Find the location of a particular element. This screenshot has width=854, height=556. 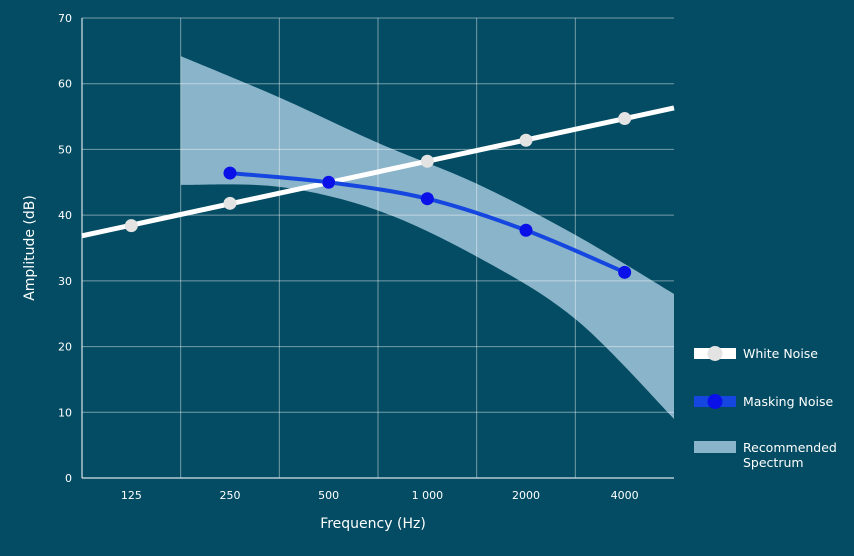

y-axis-title: Amplitude (dB) is located at coordinates (30, 248).